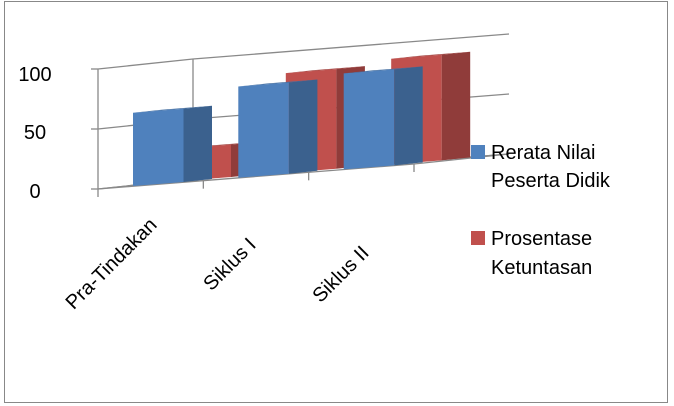 The height and width of the screenshot is (406, 674). I want to click on category-label: Pra-Tindakan, so click(112, 264).